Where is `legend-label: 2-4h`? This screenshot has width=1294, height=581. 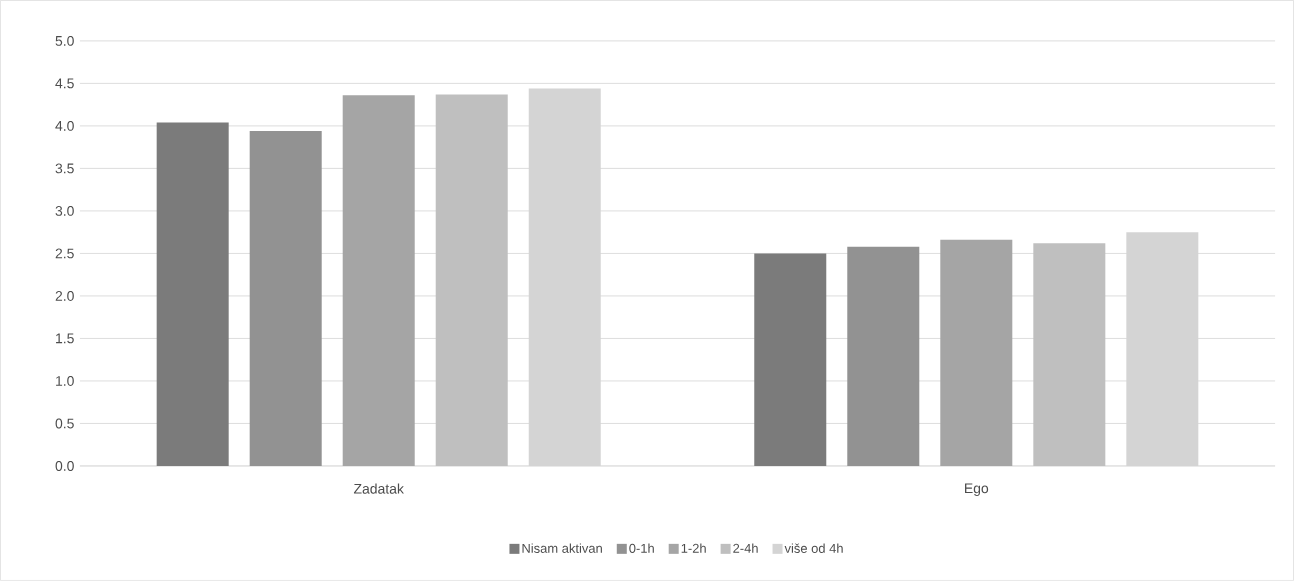
legend-label: 2-4h is located at coordinates (745, 548).